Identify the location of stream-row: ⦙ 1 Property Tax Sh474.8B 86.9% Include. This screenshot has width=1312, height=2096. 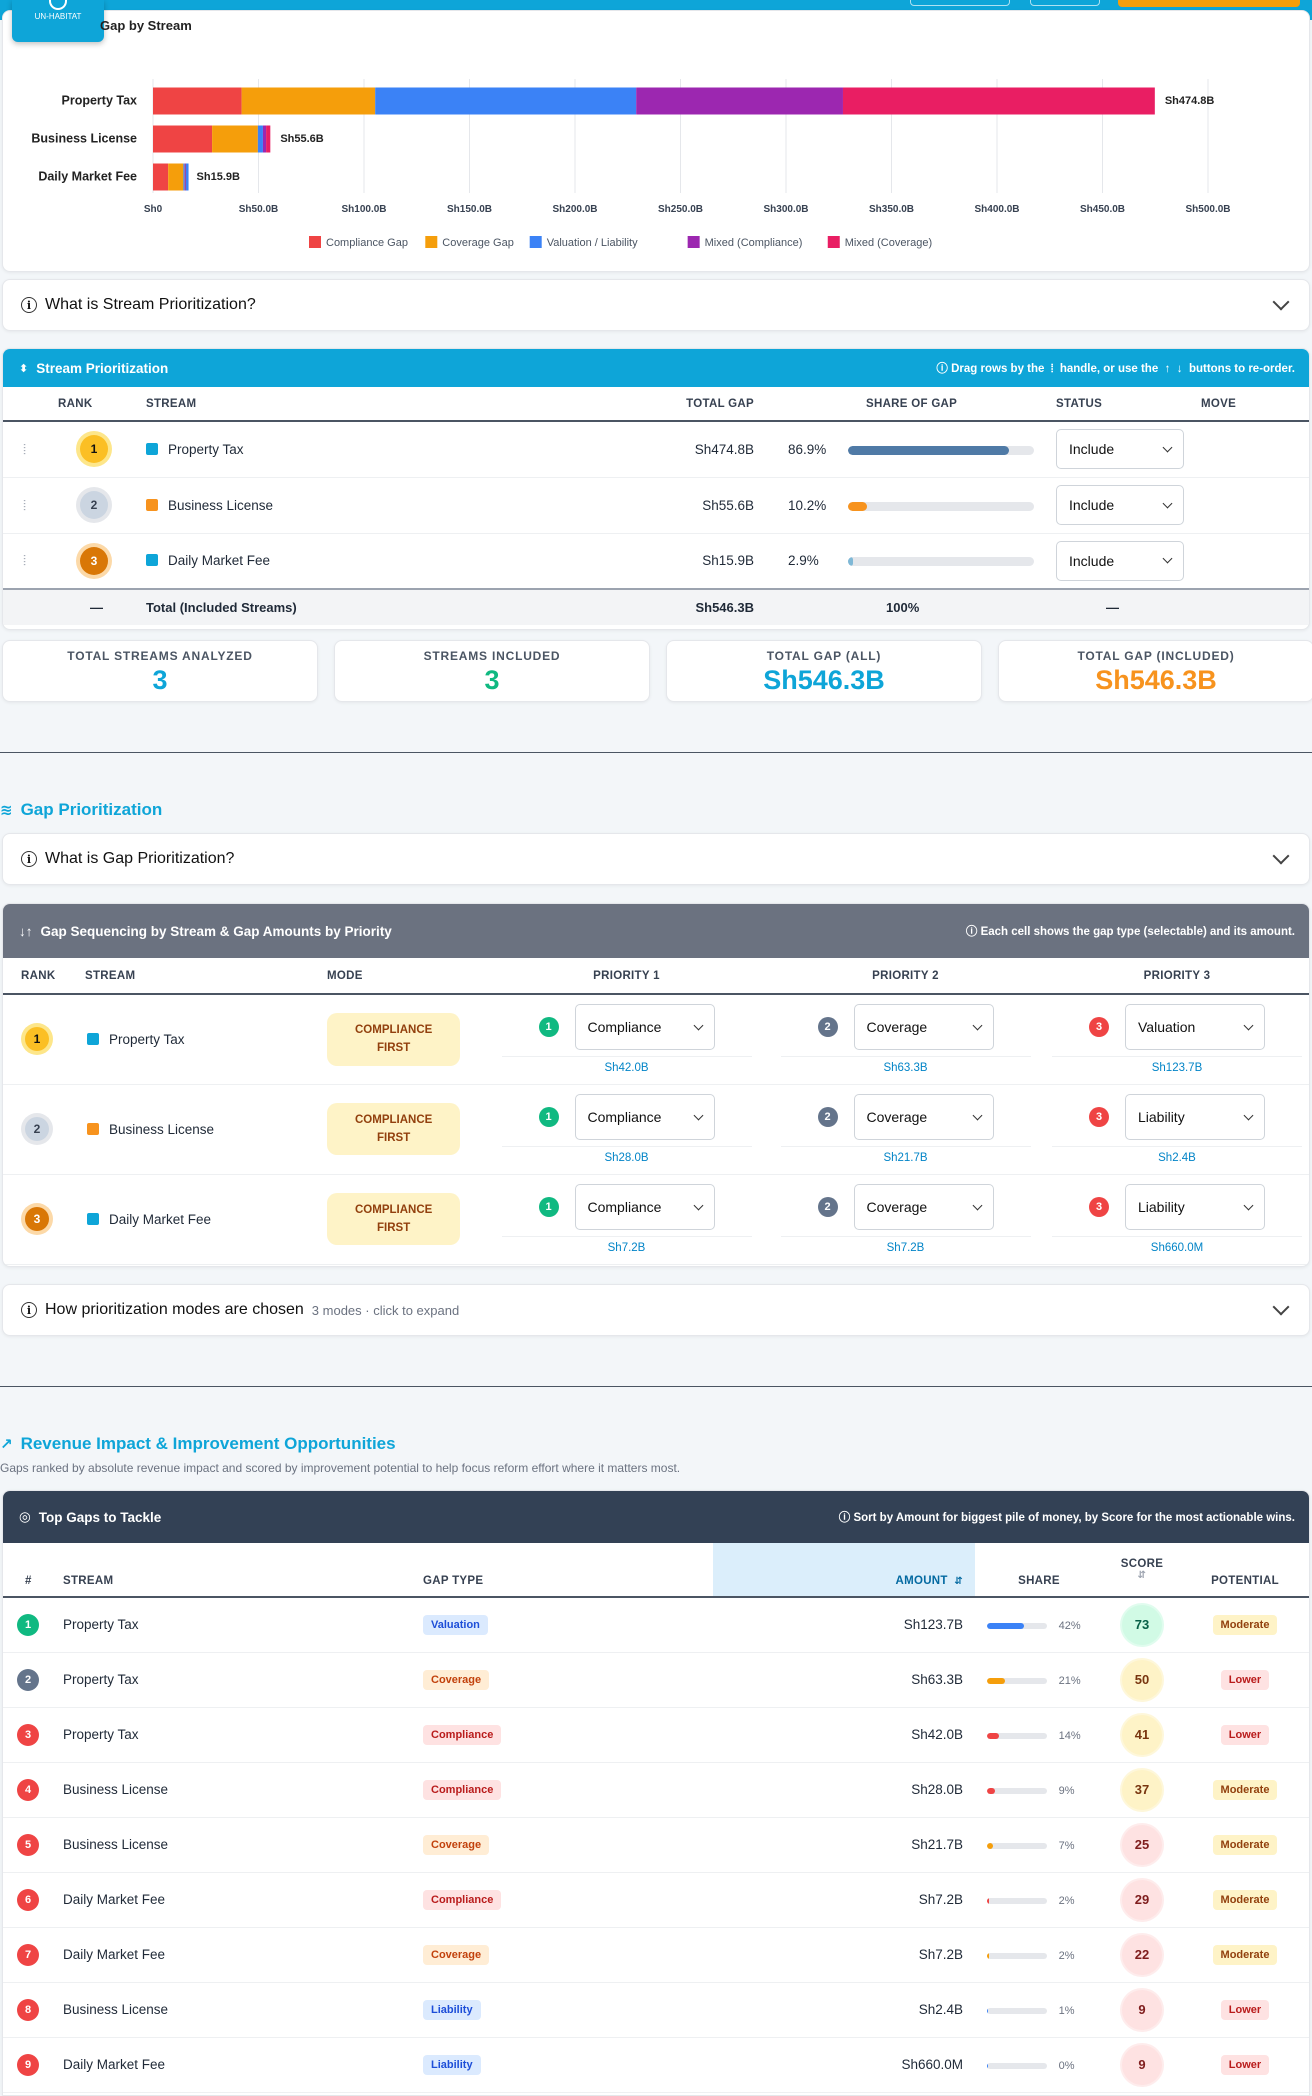
(656, 449).